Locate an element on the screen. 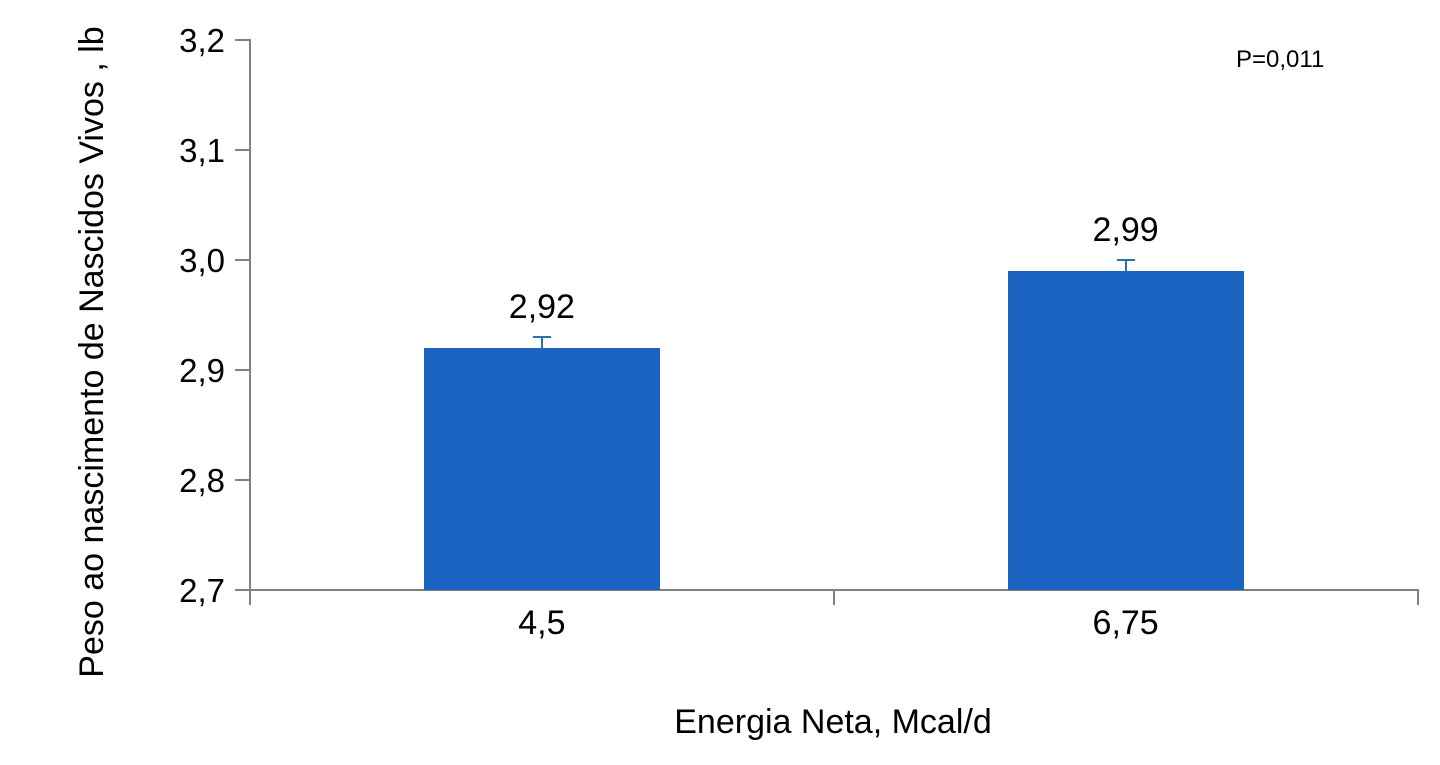  y-tick-label: 2,8 is located at coordinates (202, 480).